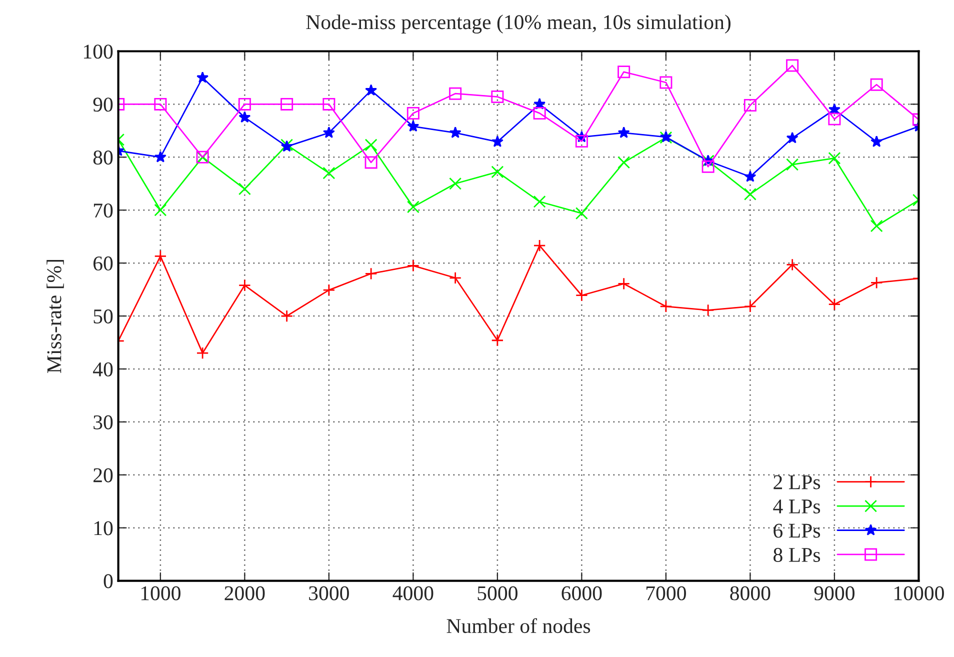  I want to click on y-tick-label: 0, so click(108, 581).